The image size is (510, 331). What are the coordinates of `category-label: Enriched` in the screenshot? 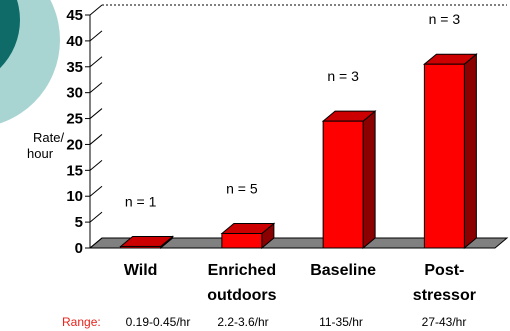 It's located at (242, 270).